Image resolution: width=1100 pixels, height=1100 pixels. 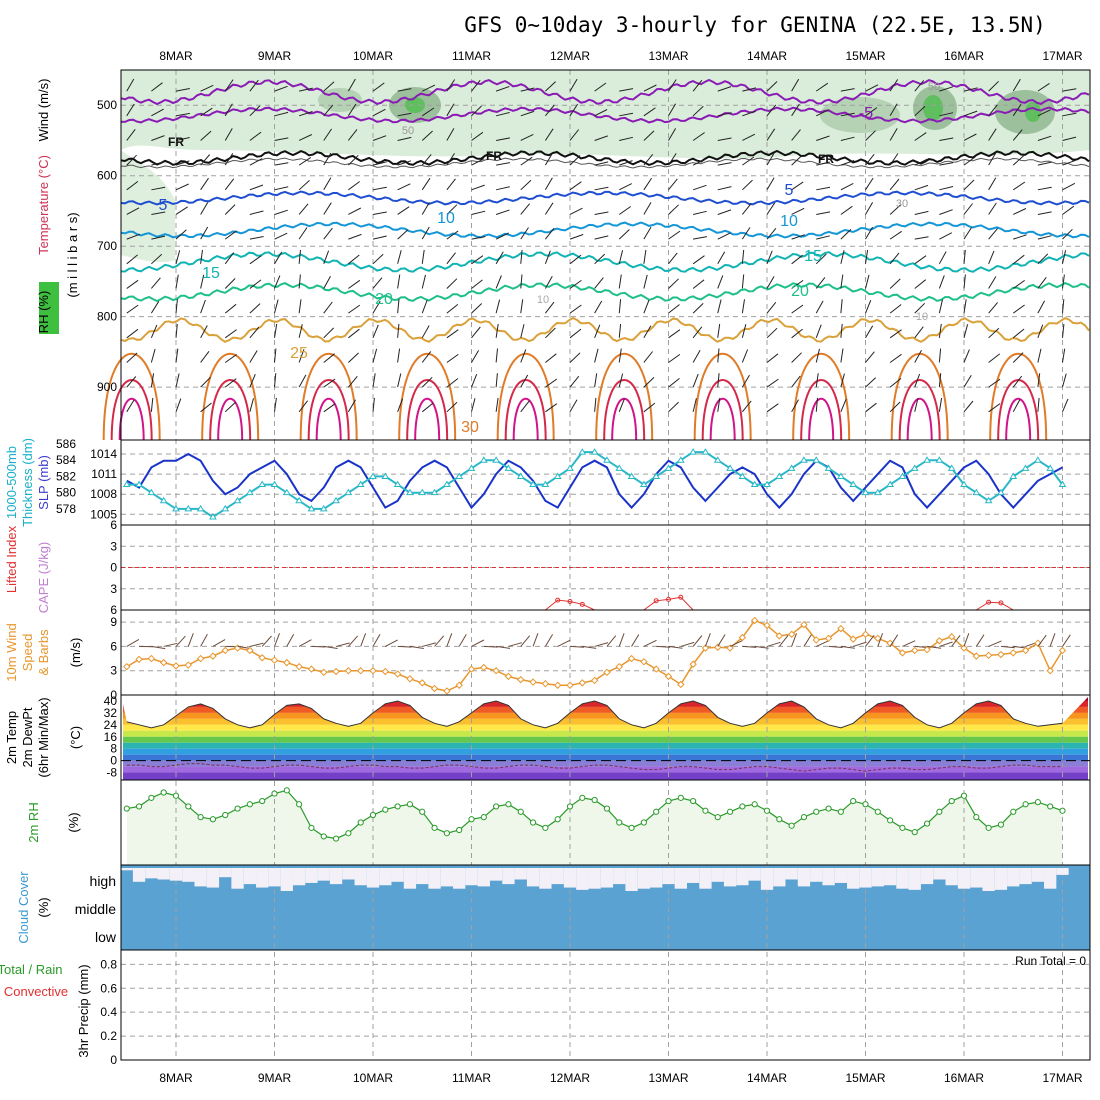 What do you see at coordinates (767, 56) in the screenshot?
I see `date-label-top: 14MAR` at bounding box center [767, 56].